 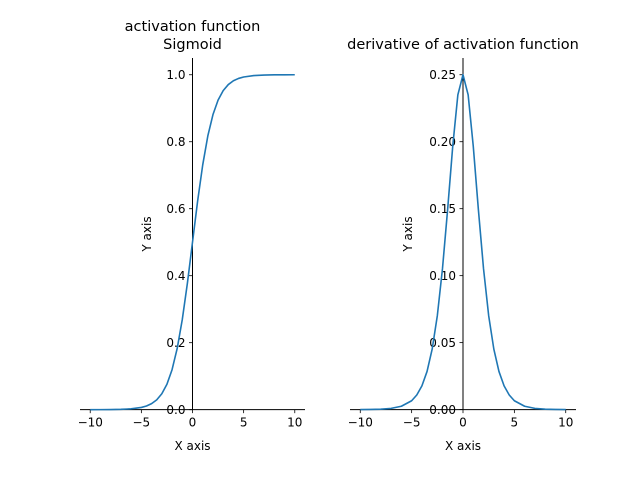 I want to click on y-tick-label: 0.25, so click(x=442, y=75).